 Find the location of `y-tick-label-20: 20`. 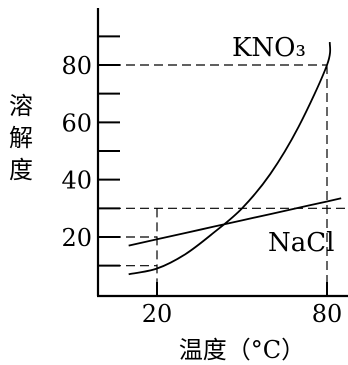

y-tick-label-20: 20 is located at coordinates (76, 238).